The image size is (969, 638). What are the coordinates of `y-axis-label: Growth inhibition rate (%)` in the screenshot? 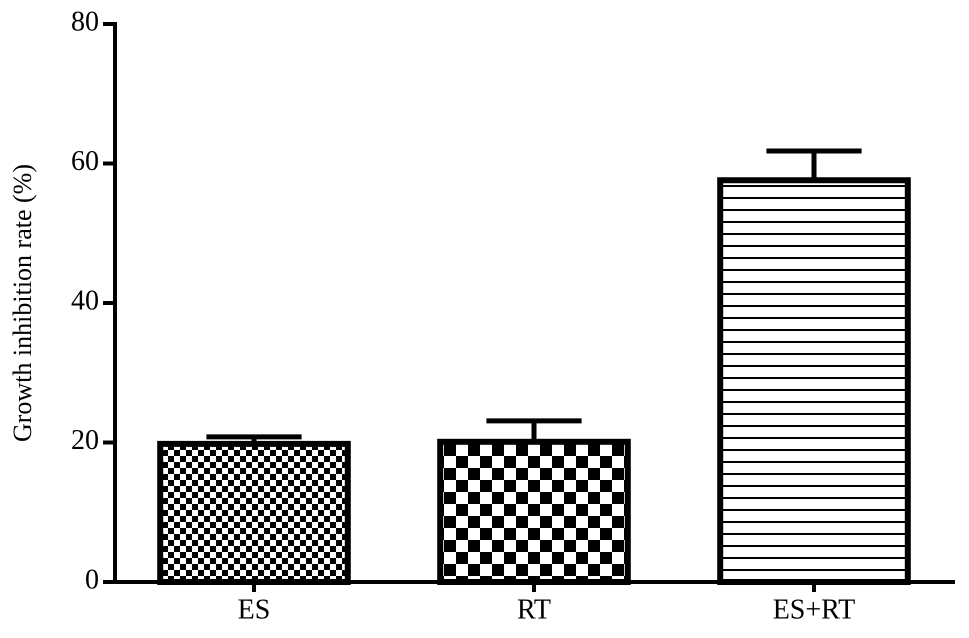 It's located at (22, 303).